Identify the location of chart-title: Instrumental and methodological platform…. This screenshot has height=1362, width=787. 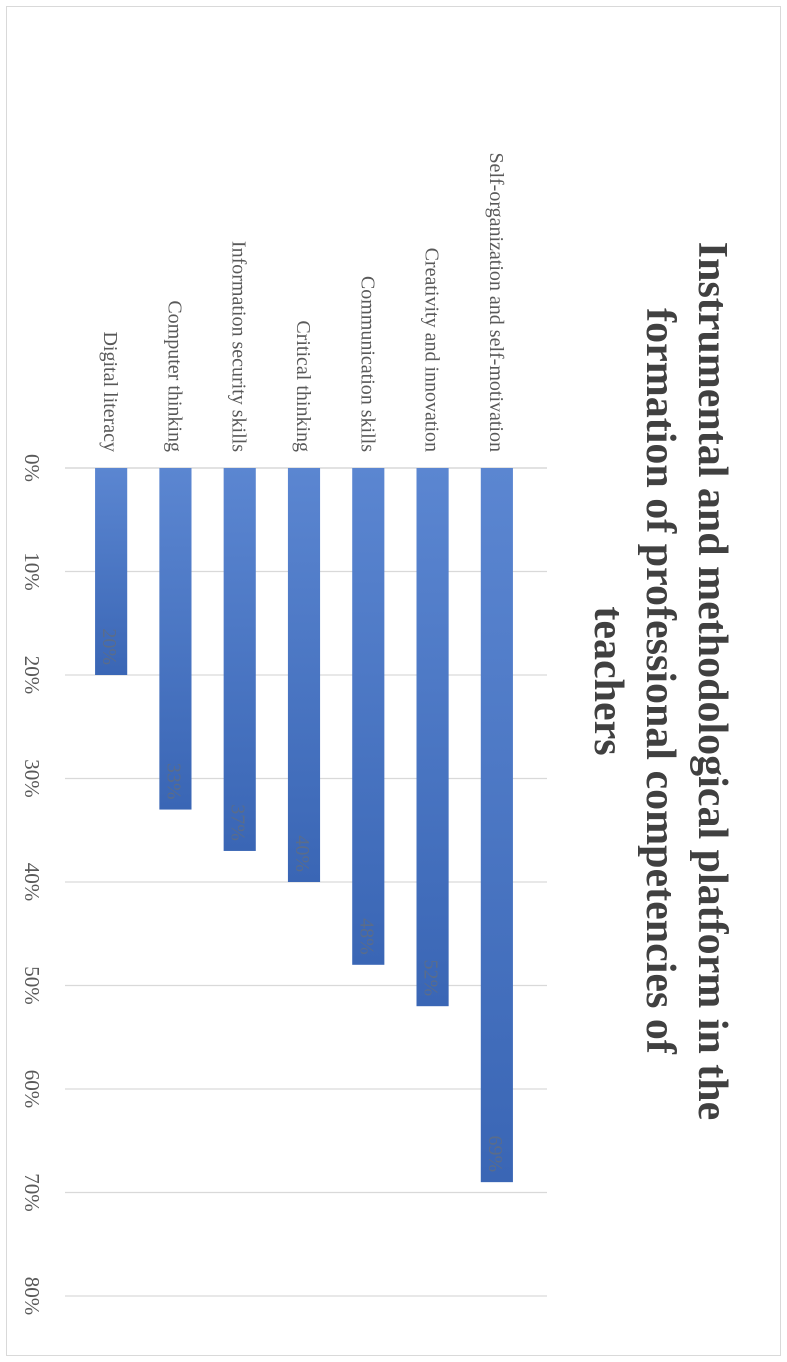
(660, 681).